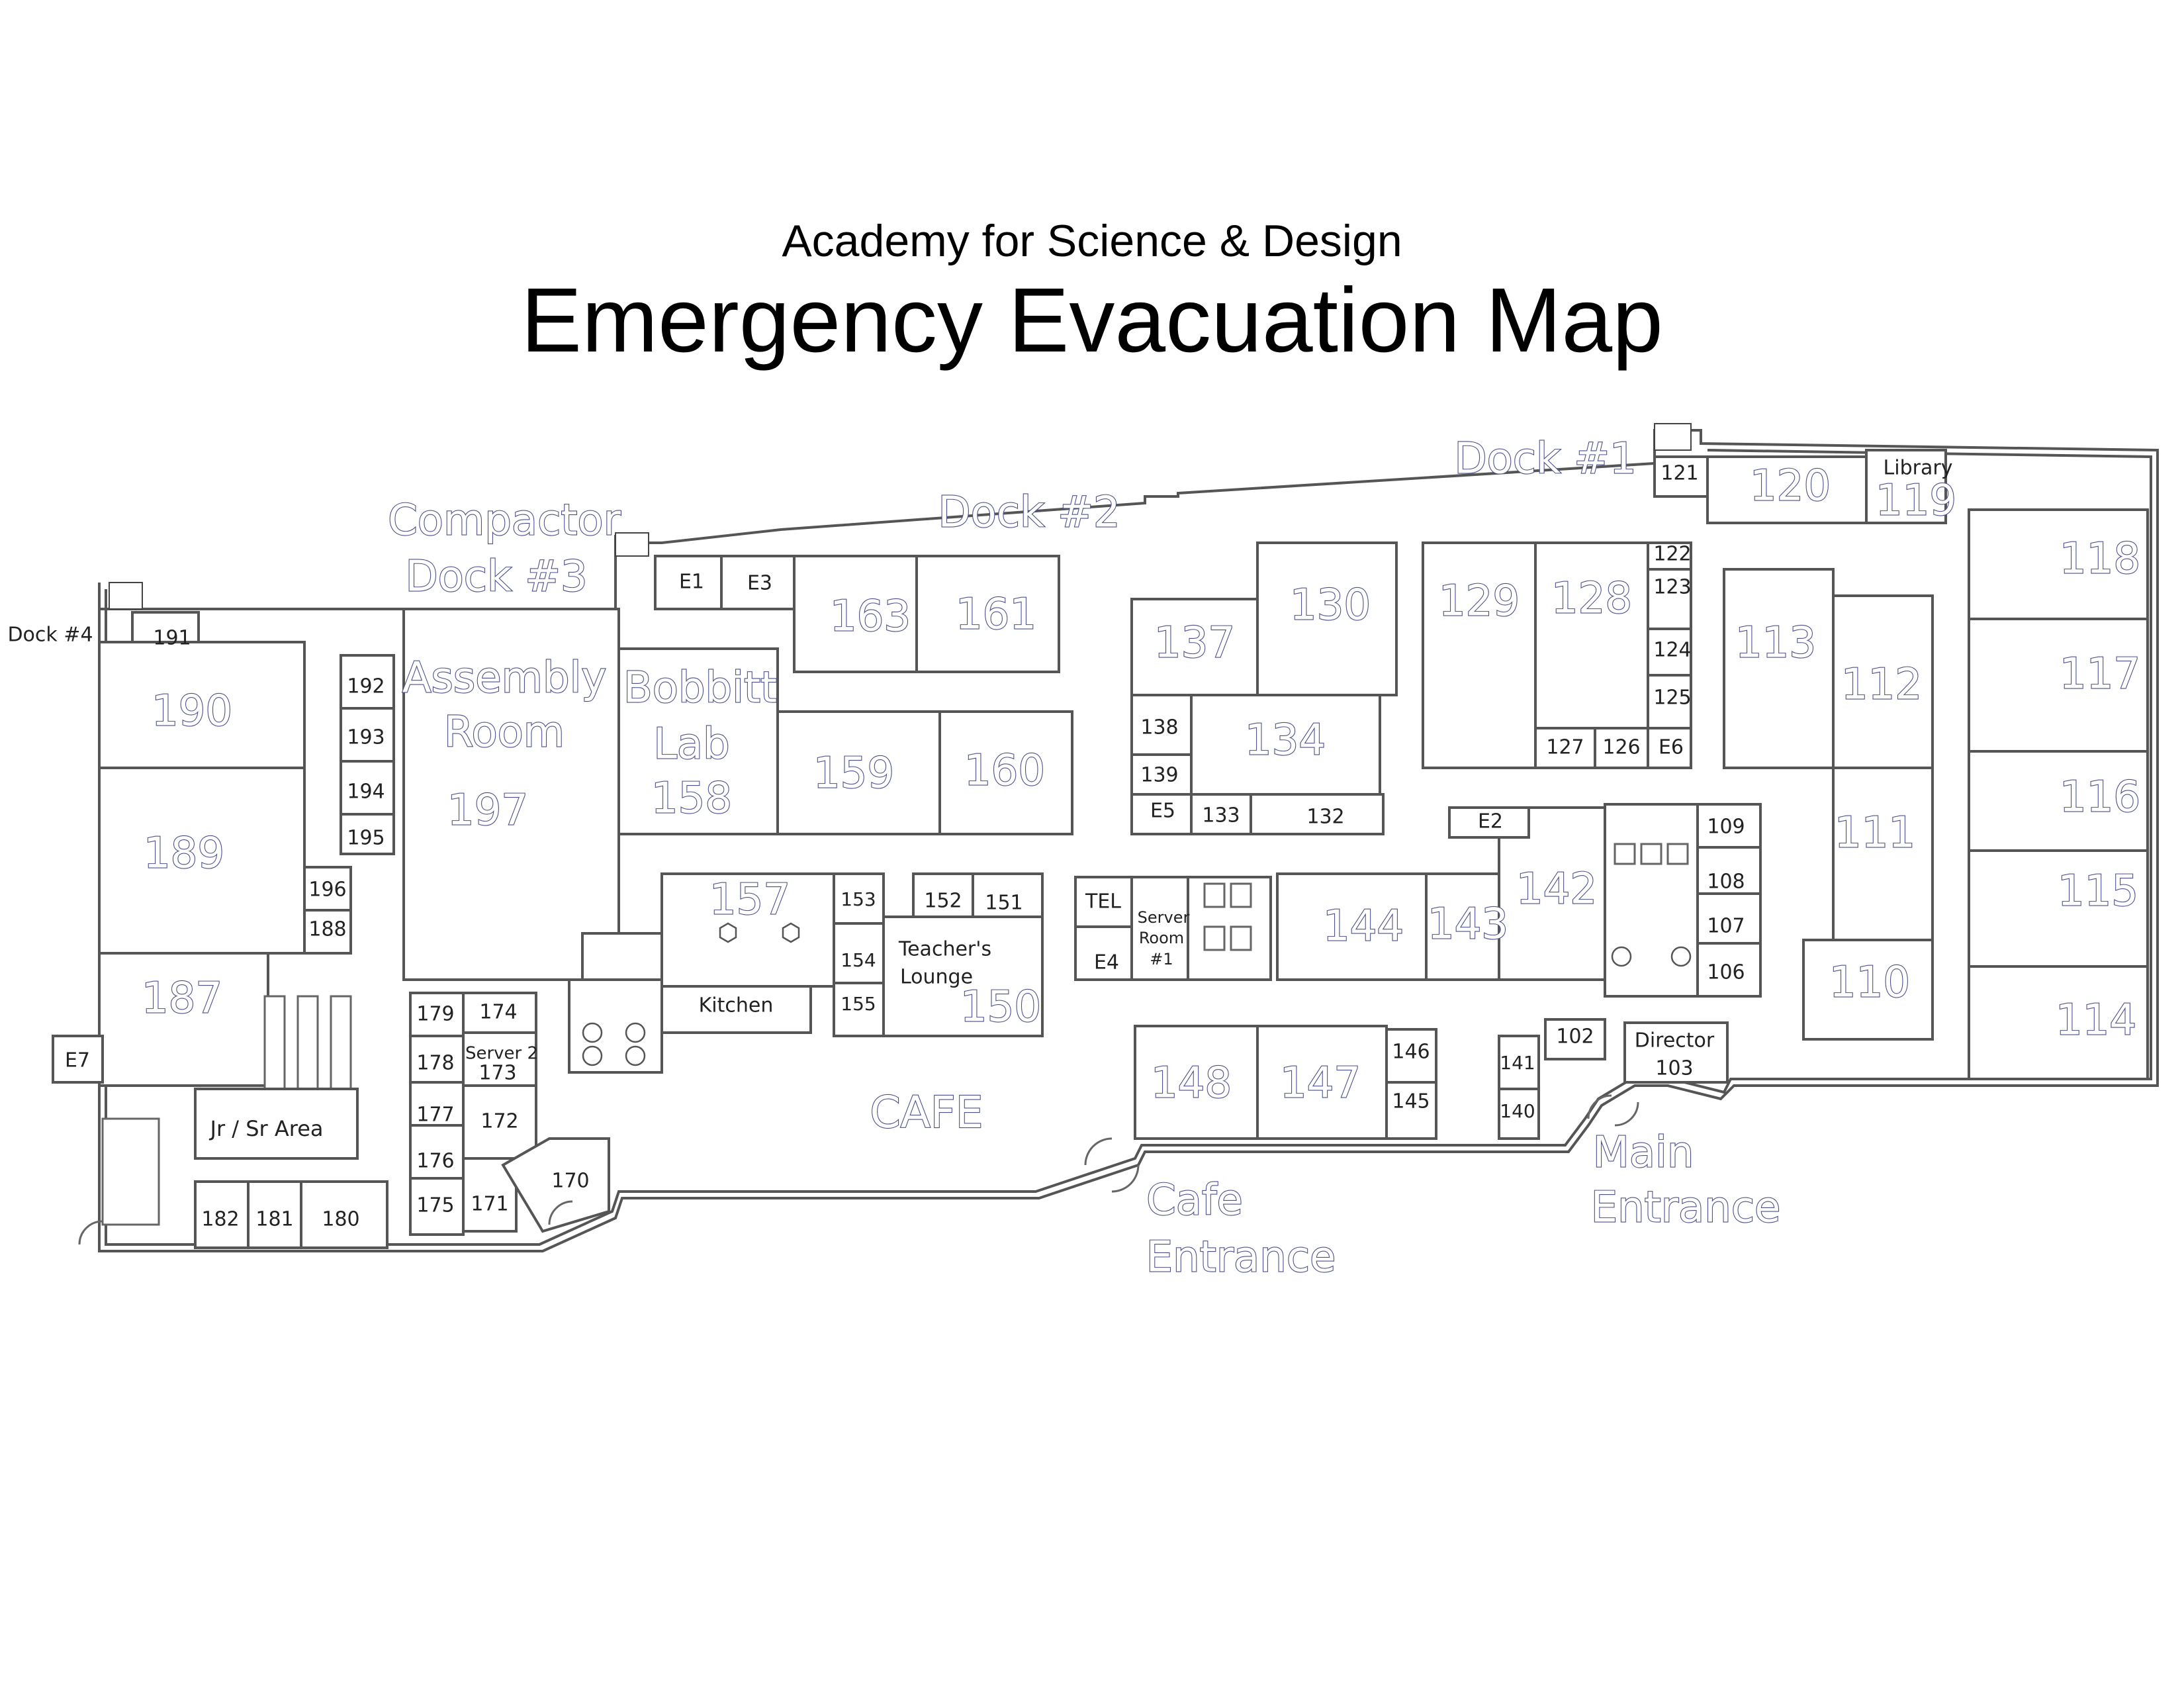  What do you see at coordinates (1918, 468) in the screenshot?
I see `library-label: Library` at bounding box center [1918, 468].